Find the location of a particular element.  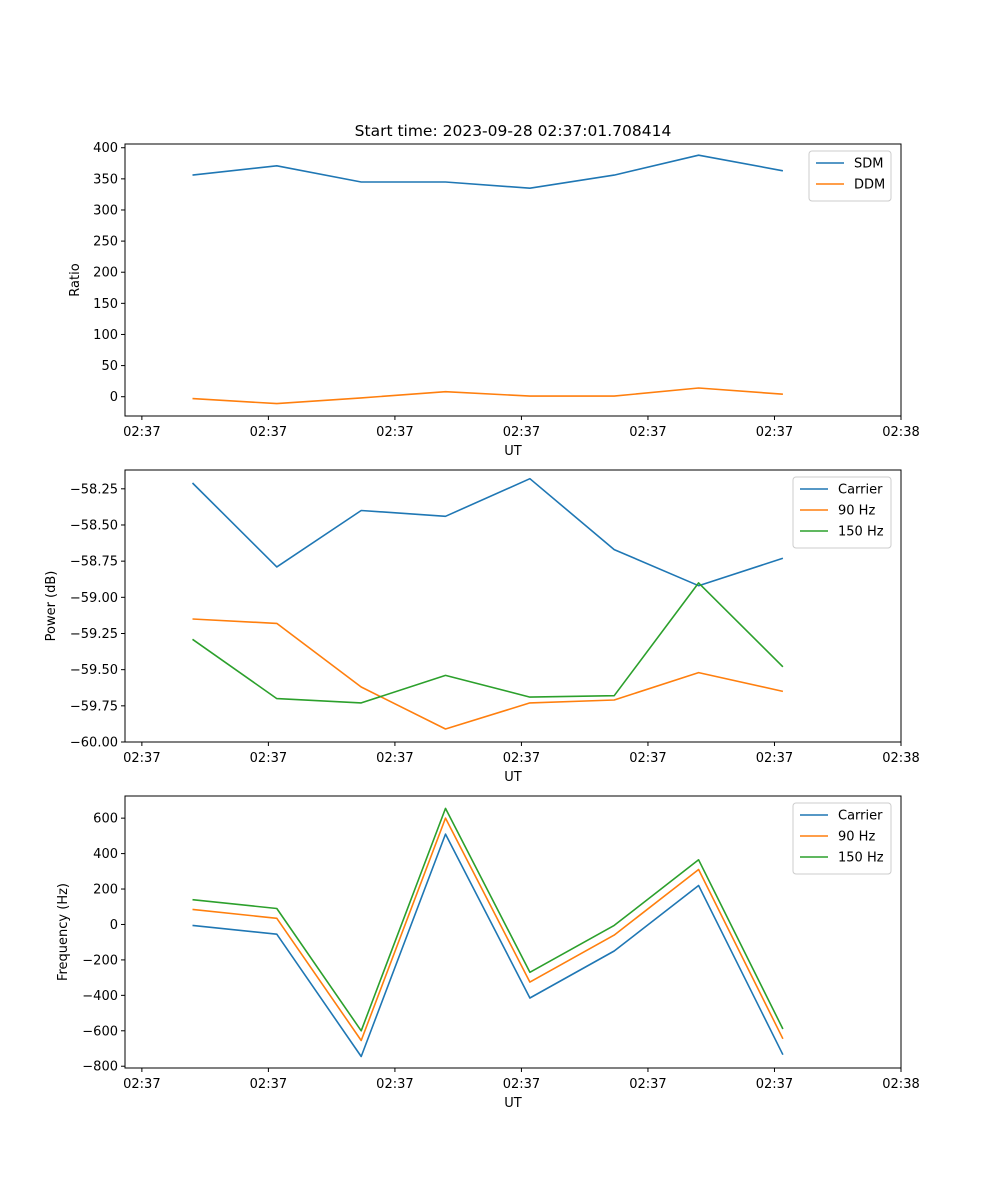

y-tick-label: 300 is located at coordinates (105, 210).